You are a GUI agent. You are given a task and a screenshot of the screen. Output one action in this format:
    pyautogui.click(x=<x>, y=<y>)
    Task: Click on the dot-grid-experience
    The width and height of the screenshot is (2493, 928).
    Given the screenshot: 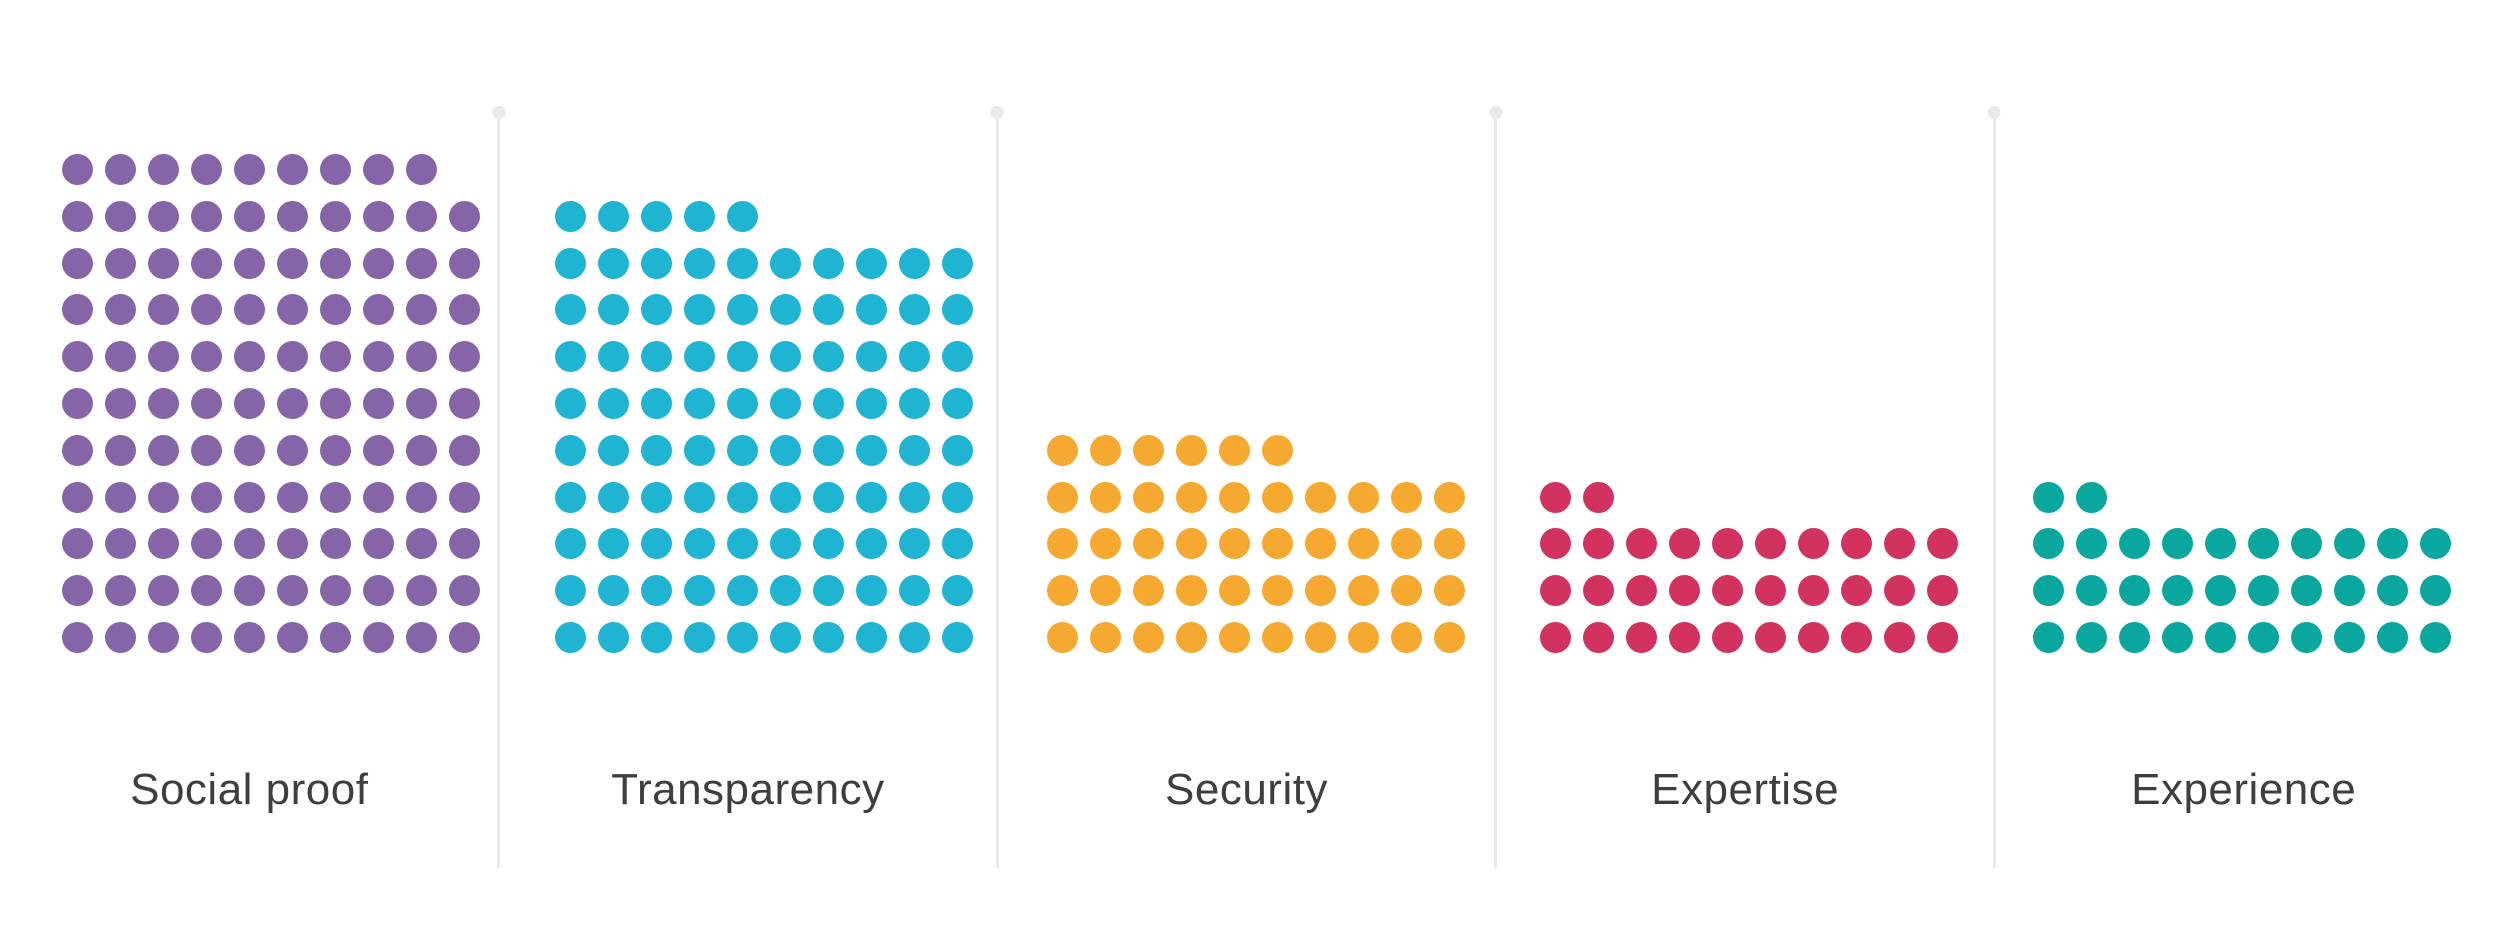 What is the action you would take?
    pyautogui.click(x=2242, y=567)
    